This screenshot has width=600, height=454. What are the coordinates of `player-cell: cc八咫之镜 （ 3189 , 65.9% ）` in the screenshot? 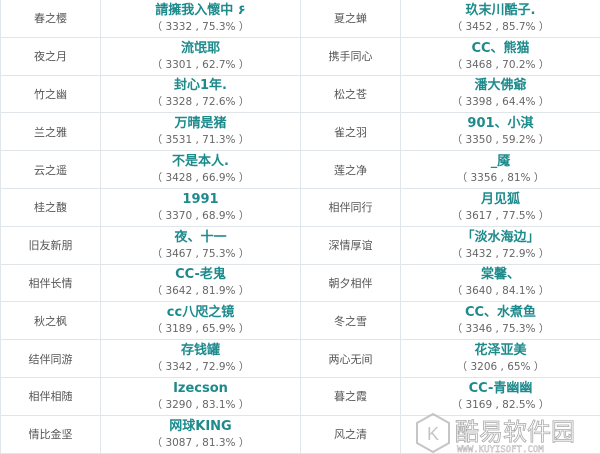 It's located at (200, 321).